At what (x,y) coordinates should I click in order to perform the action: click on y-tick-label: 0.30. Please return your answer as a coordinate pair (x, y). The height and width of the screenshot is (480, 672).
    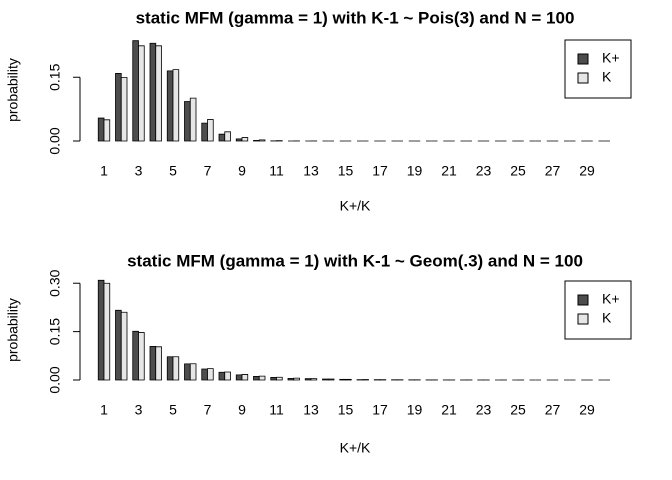
    Looking at the image, I should click on (55, 282).